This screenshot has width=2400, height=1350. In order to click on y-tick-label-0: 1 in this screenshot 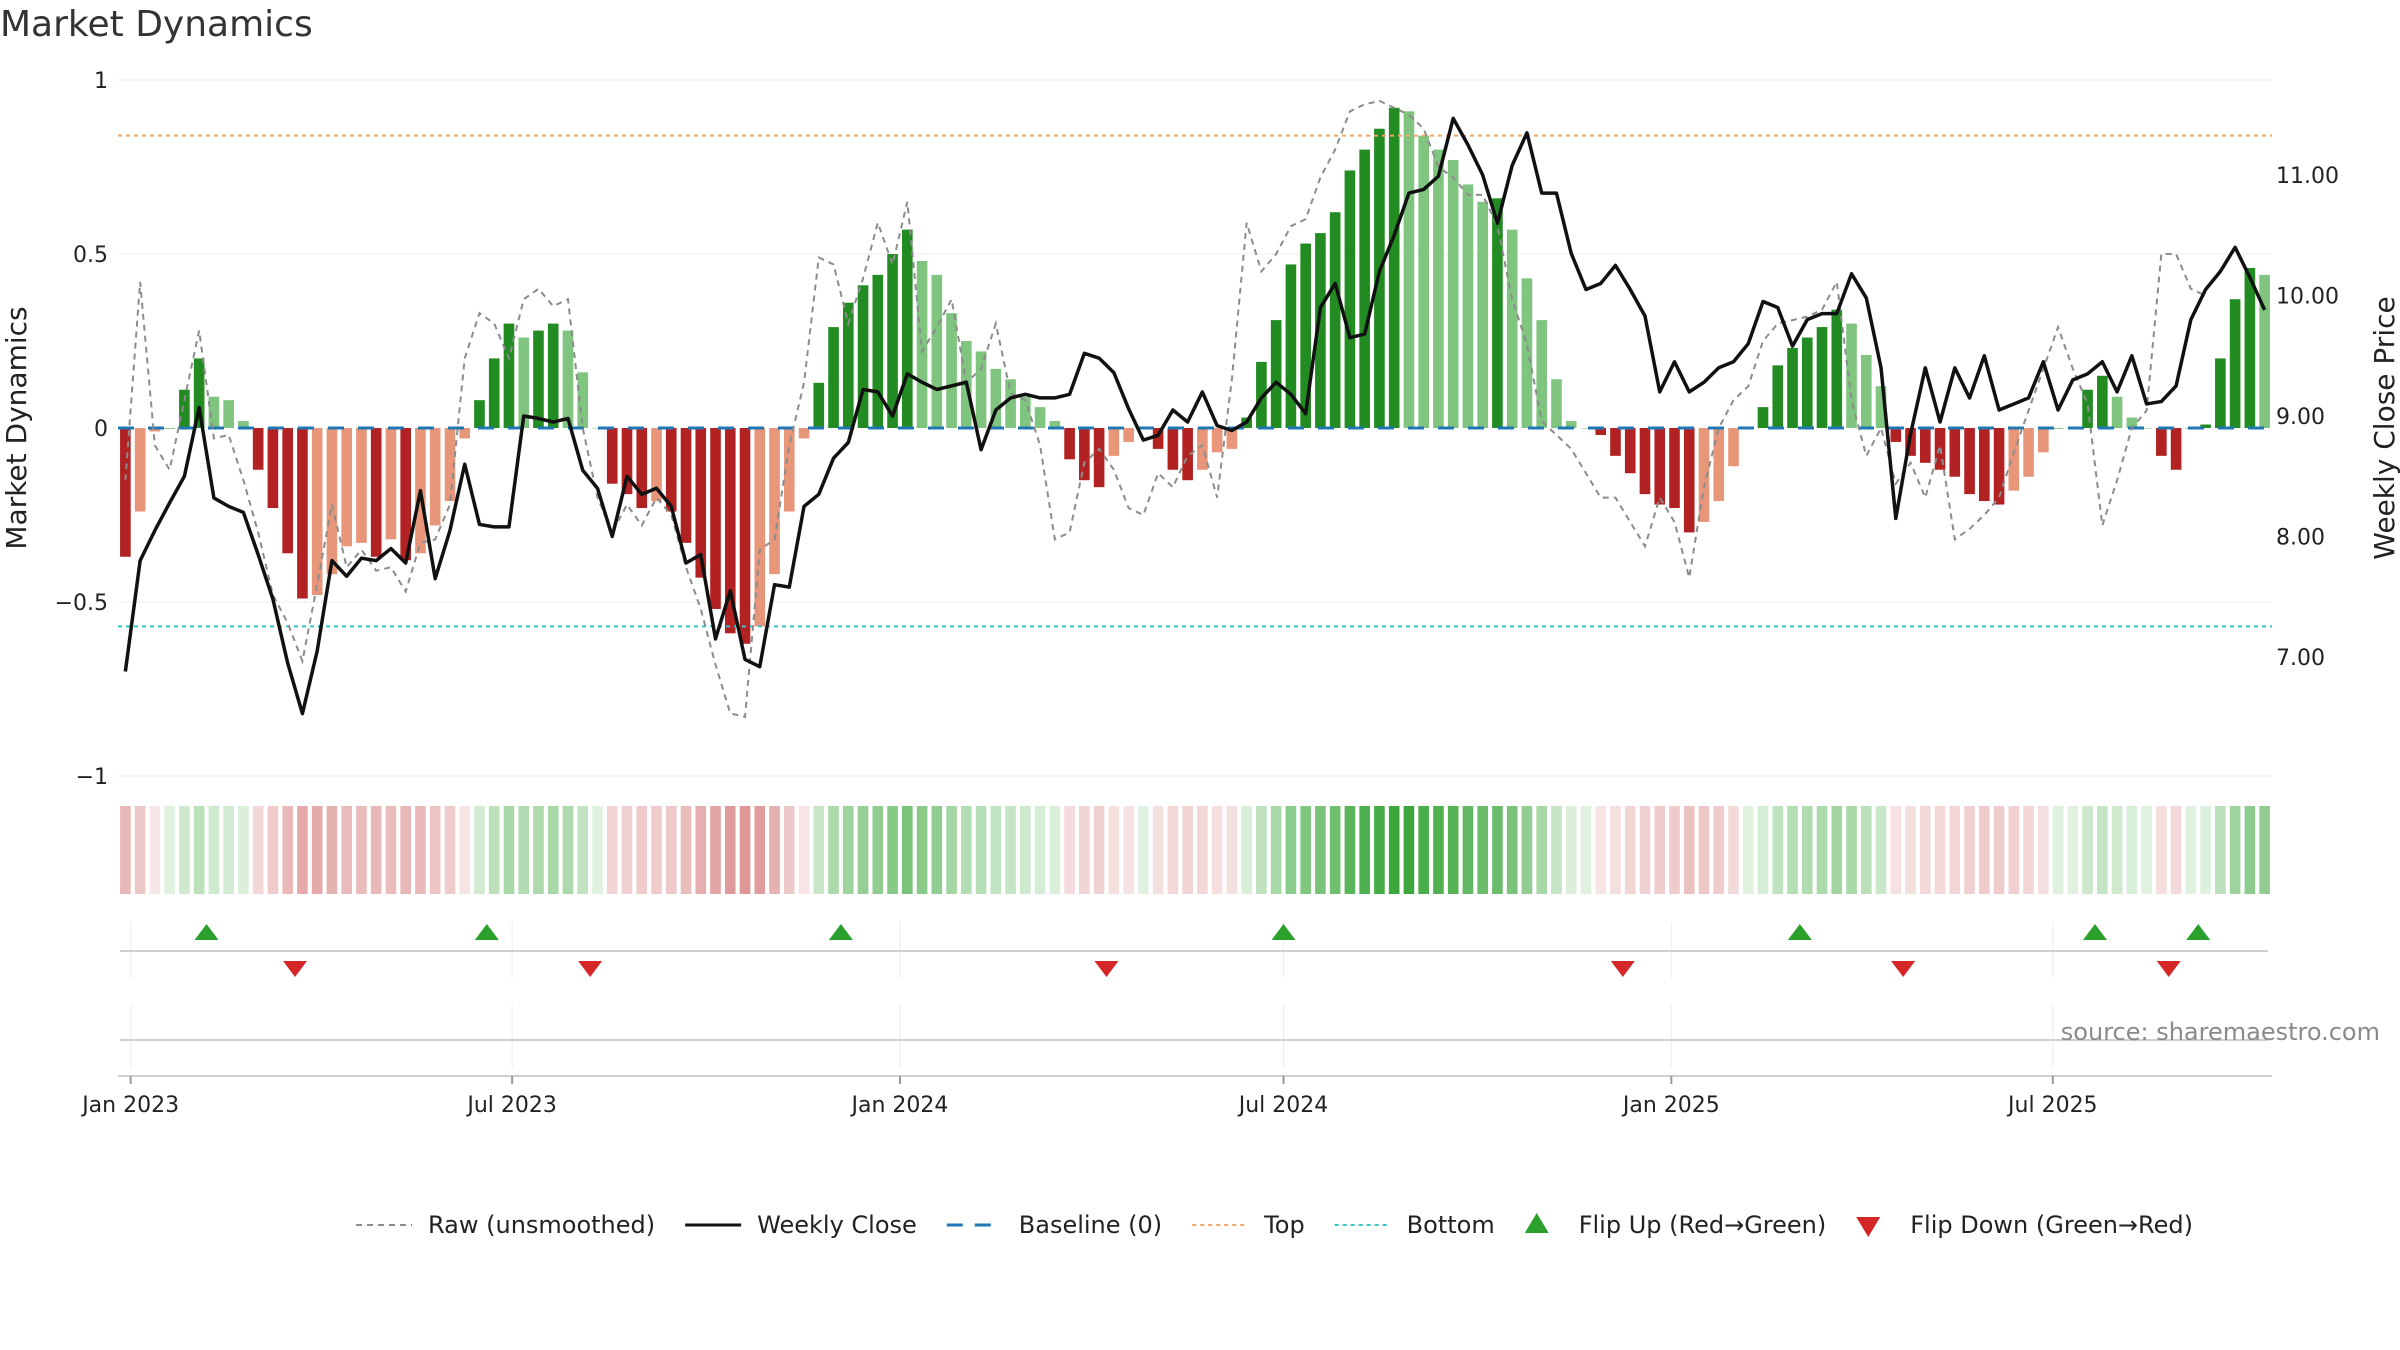, I will do `click(101, 81)`.